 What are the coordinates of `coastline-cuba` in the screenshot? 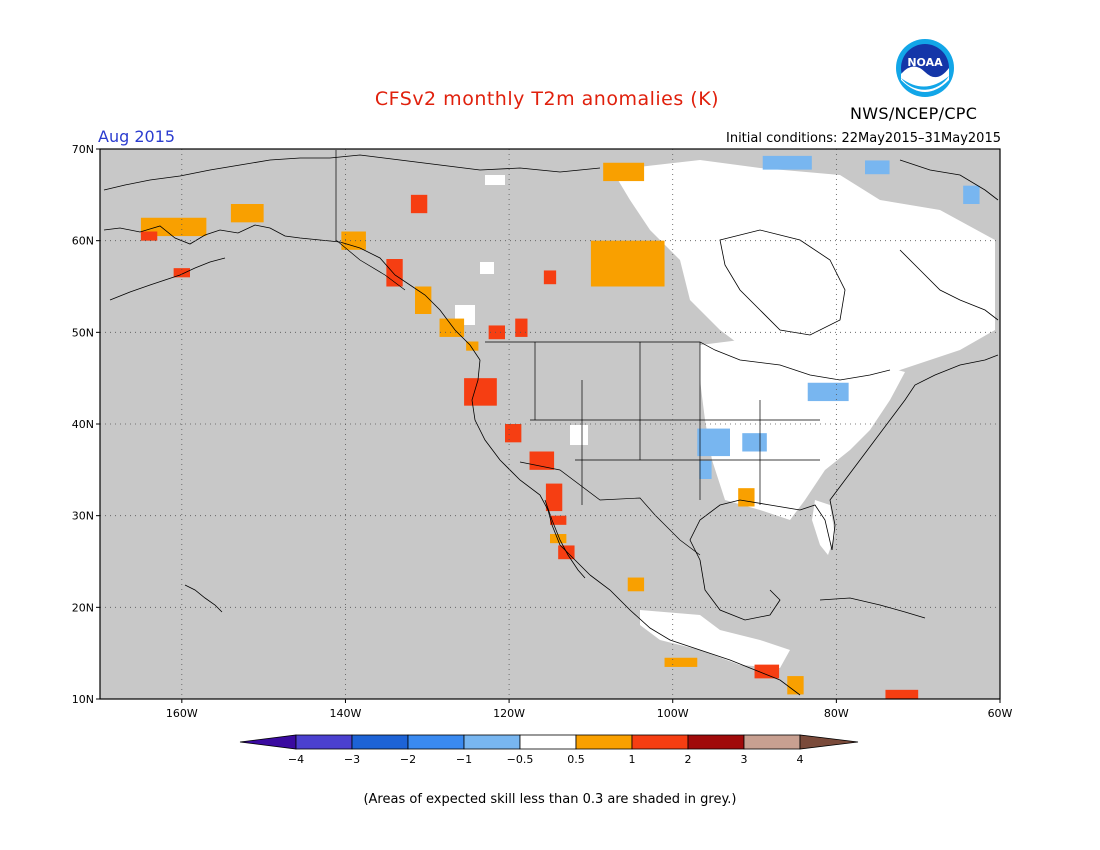 It's located at (872, 608).